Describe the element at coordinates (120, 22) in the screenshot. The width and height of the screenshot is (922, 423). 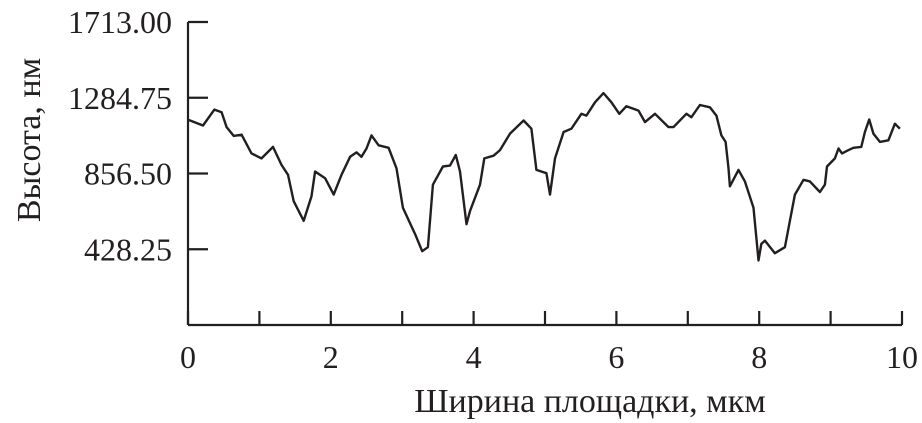
I see `y-tick-label: 1713.00` at that location.